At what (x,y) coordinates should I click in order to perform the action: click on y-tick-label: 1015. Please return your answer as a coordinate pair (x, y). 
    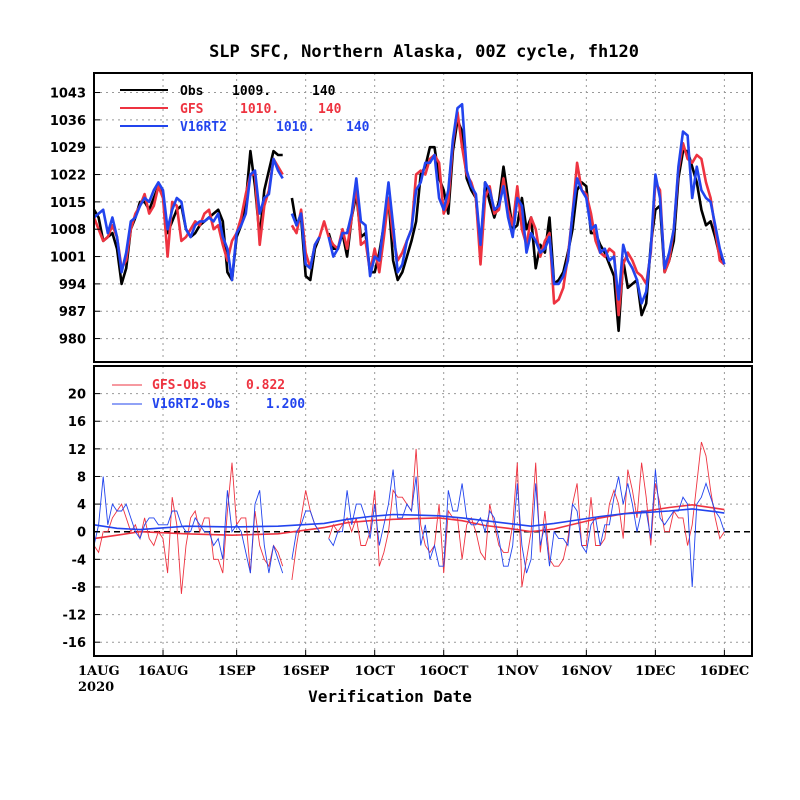
    Looking at the image, I should click on (68, 203).